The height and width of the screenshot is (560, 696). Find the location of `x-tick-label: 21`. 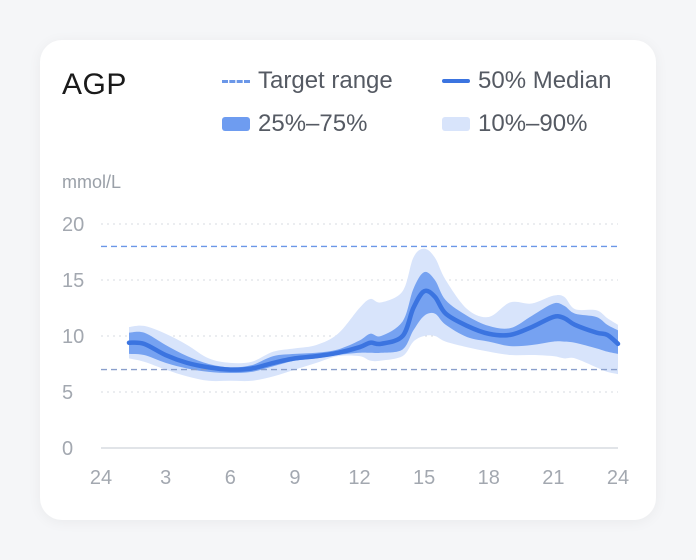

x-tick-label: 21 is located at coordinates (553, 478).